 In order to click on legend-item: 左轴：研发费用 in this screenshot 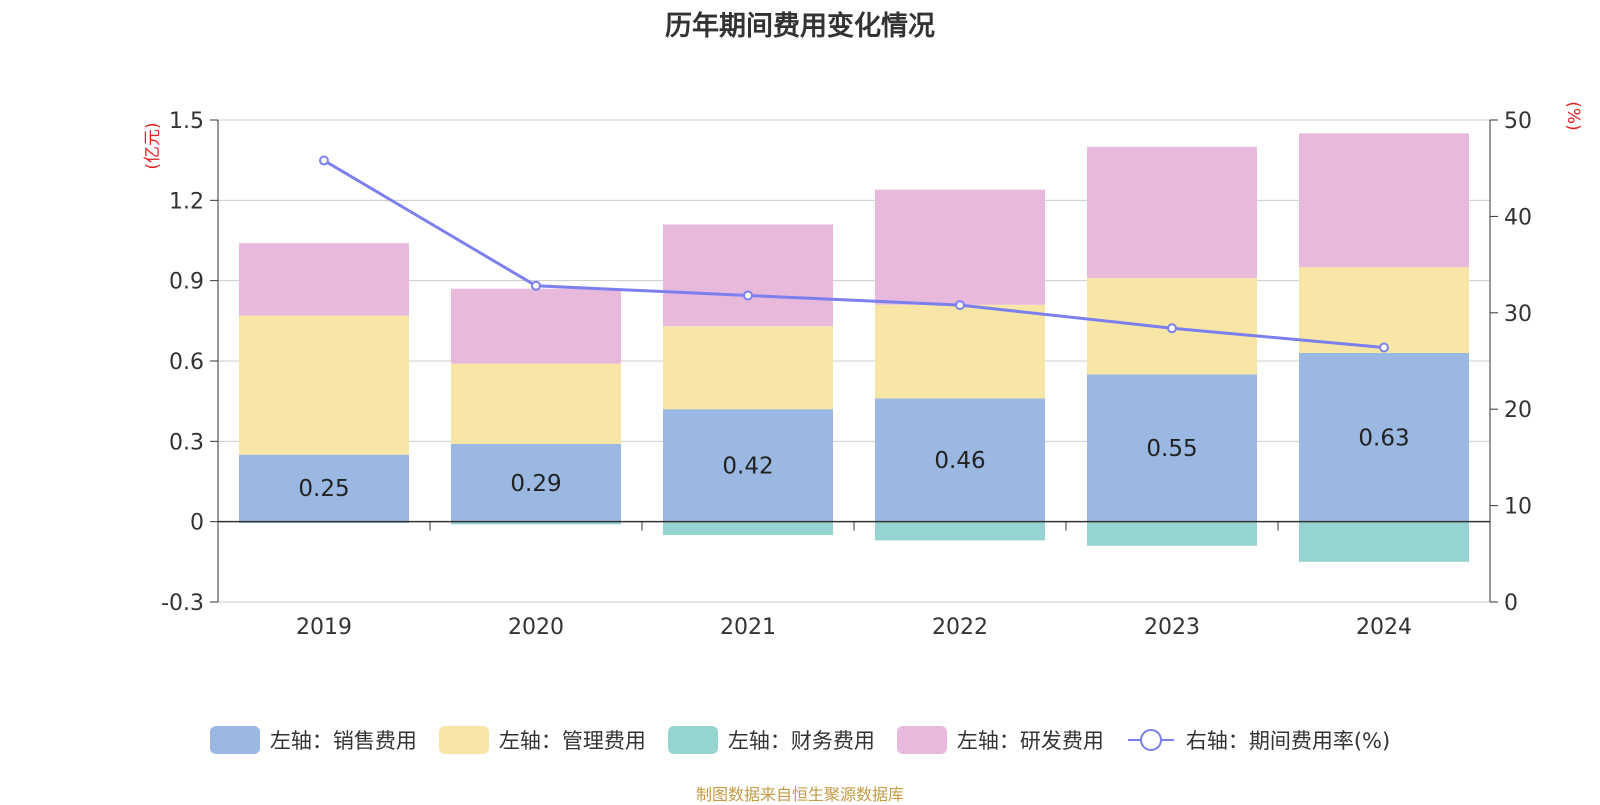, I will do `click(1000, 740)`.